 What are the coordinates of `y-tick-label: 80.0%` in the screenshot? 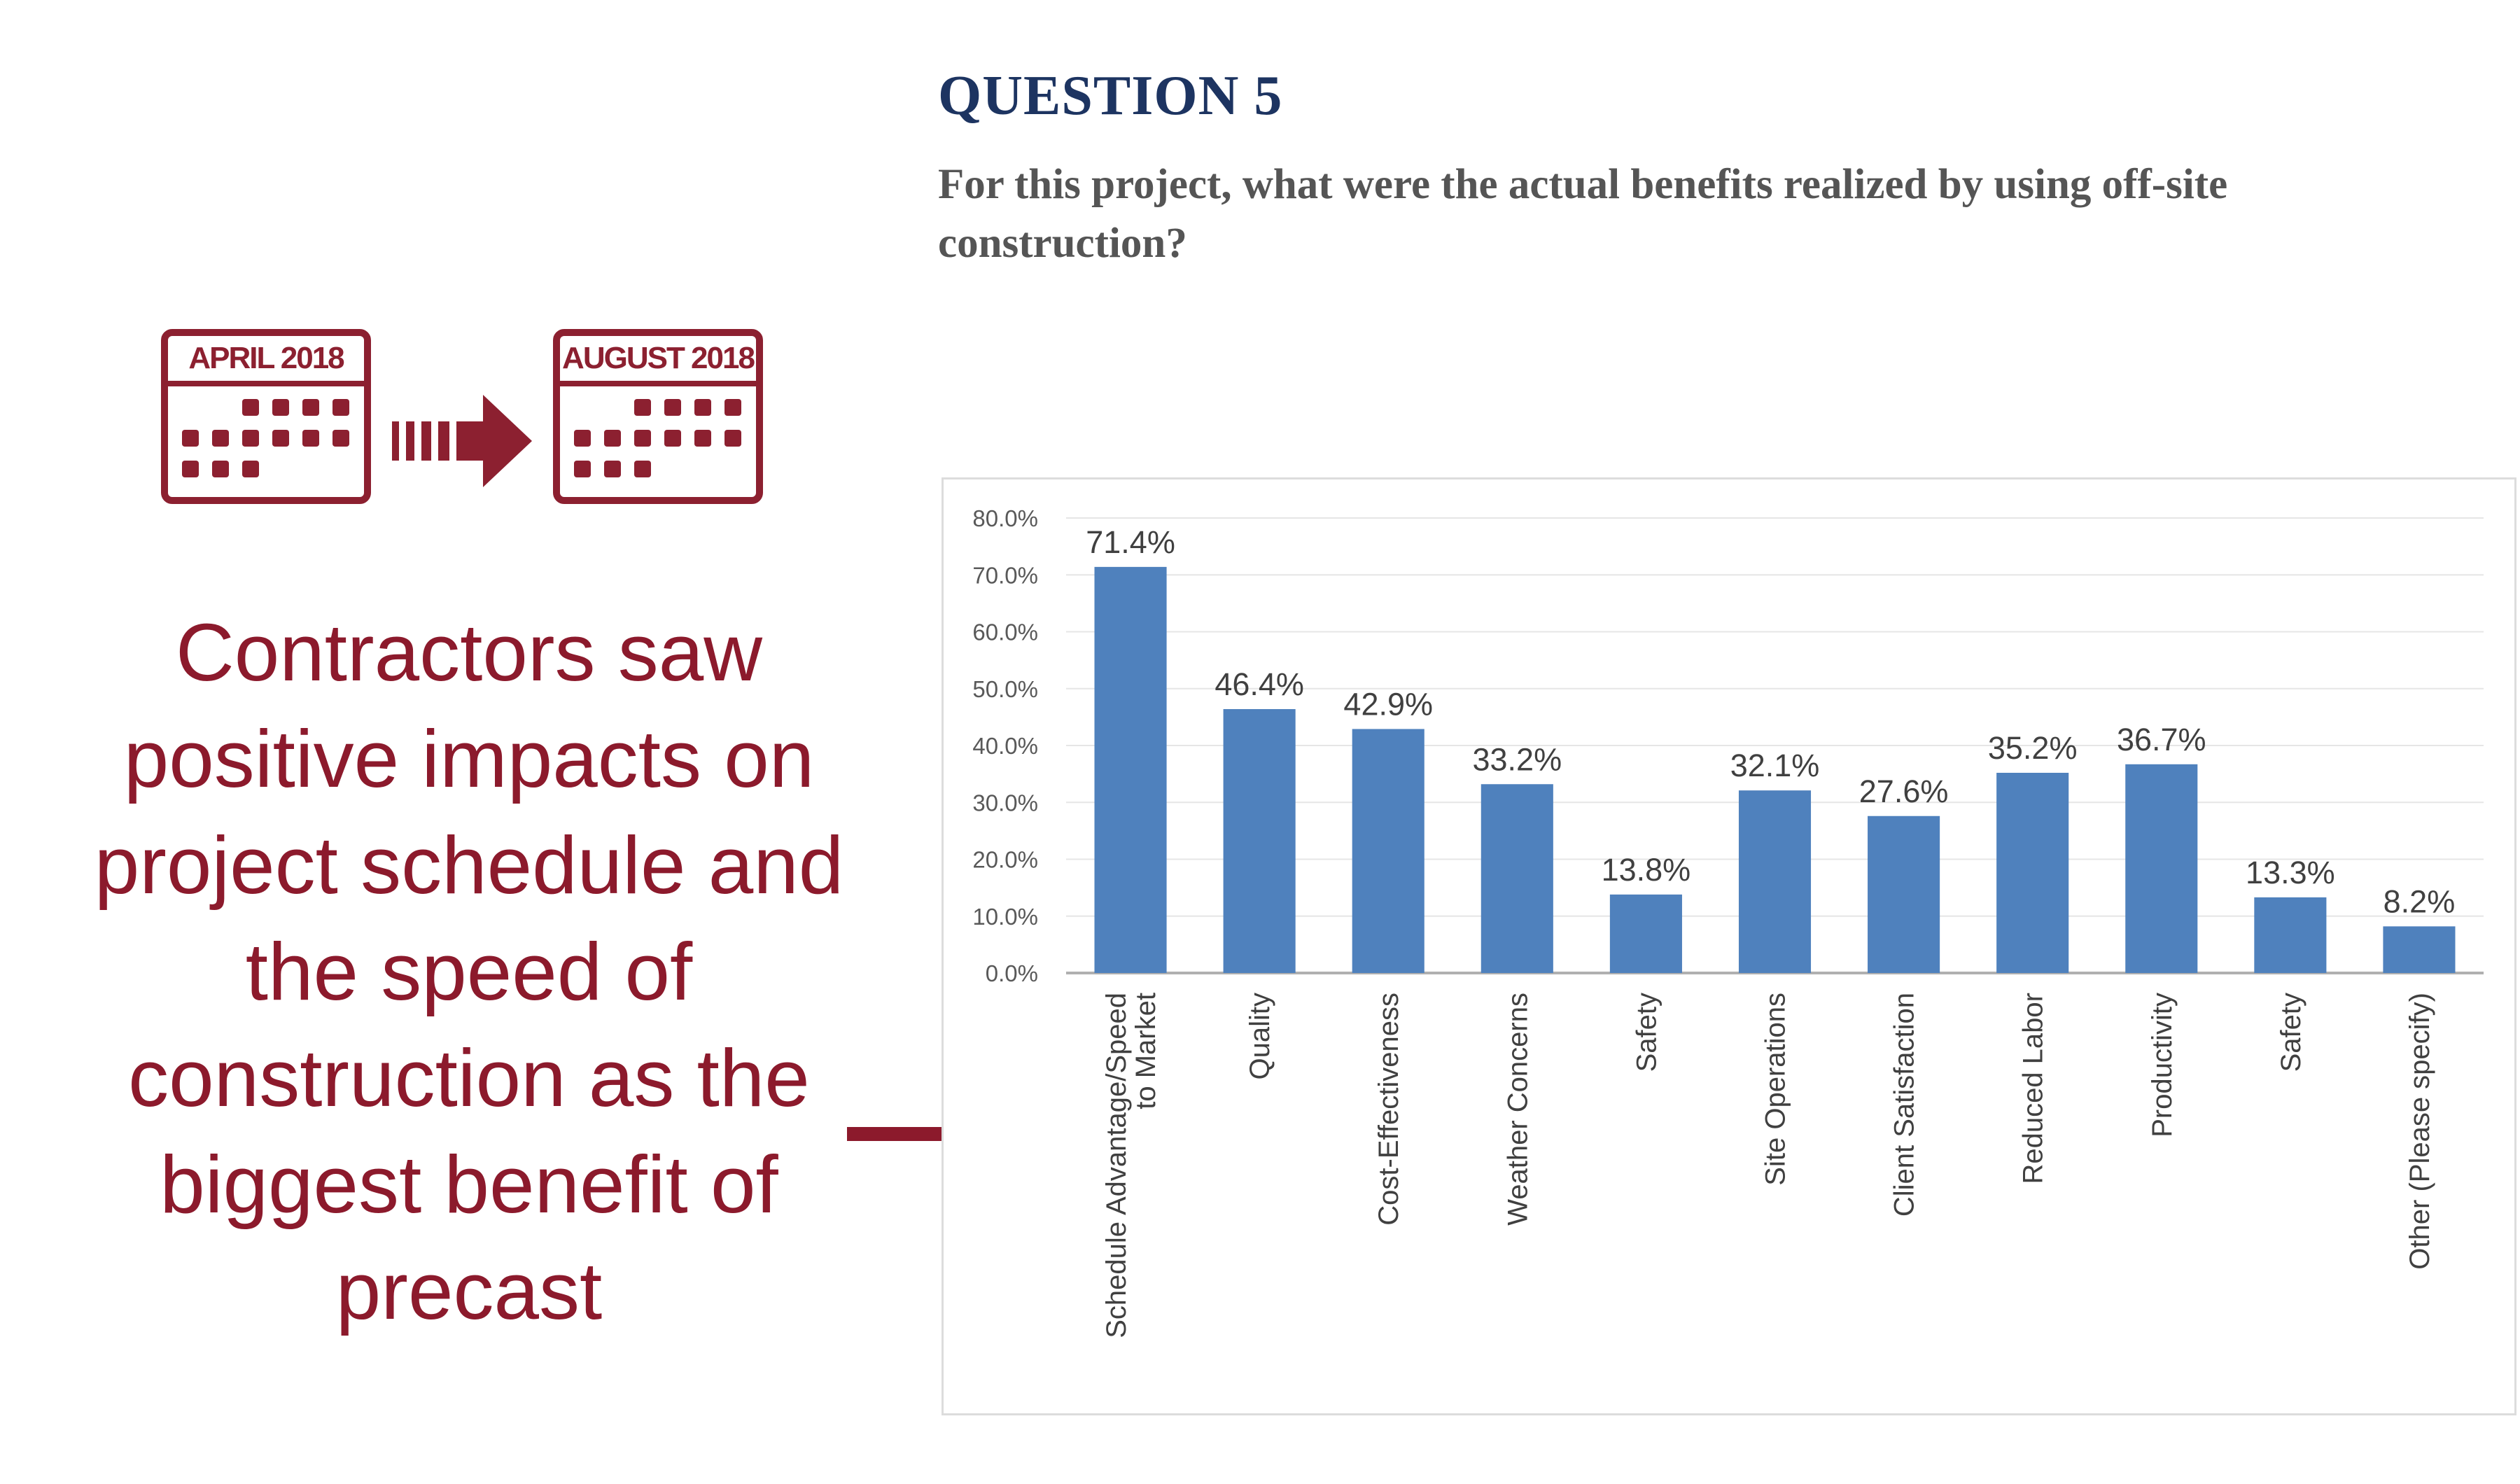 It's located at (1005, 518).